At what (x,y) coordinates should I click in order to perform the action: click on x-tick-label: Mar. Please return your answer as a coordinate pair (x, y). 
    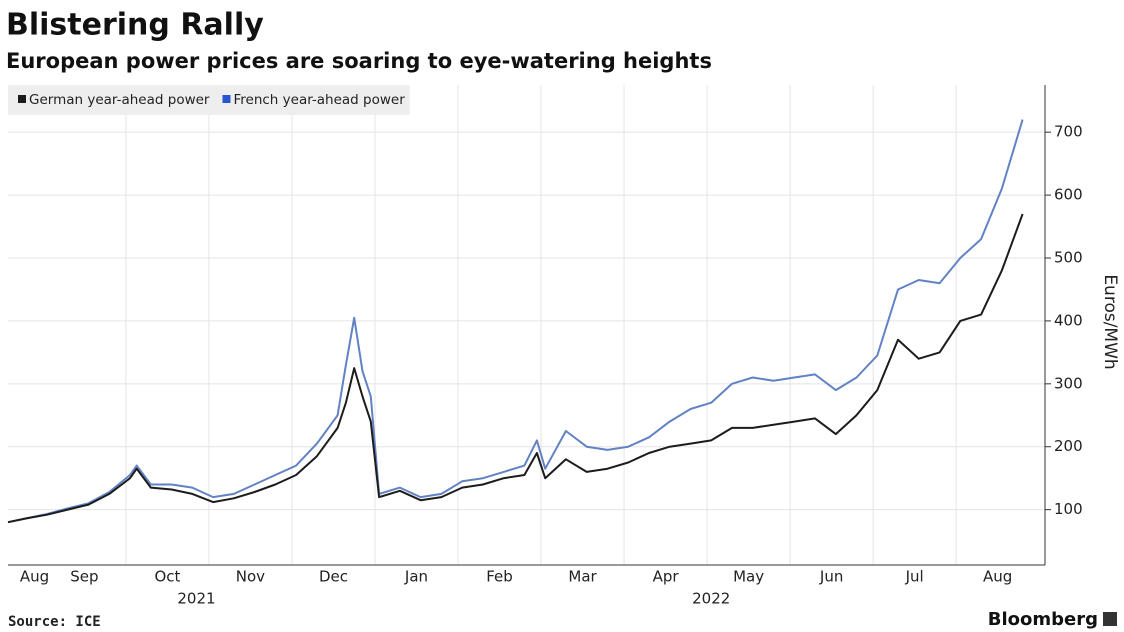
    Looking at the image, I should click on (582, 577).